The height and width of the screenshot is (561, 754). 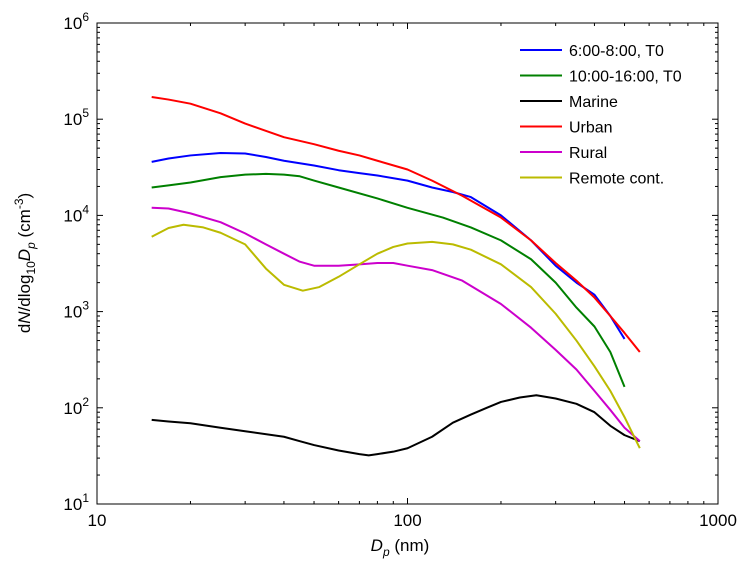 I want to click on x-axis-label: Dp (nm), so click(x=400, y=547).